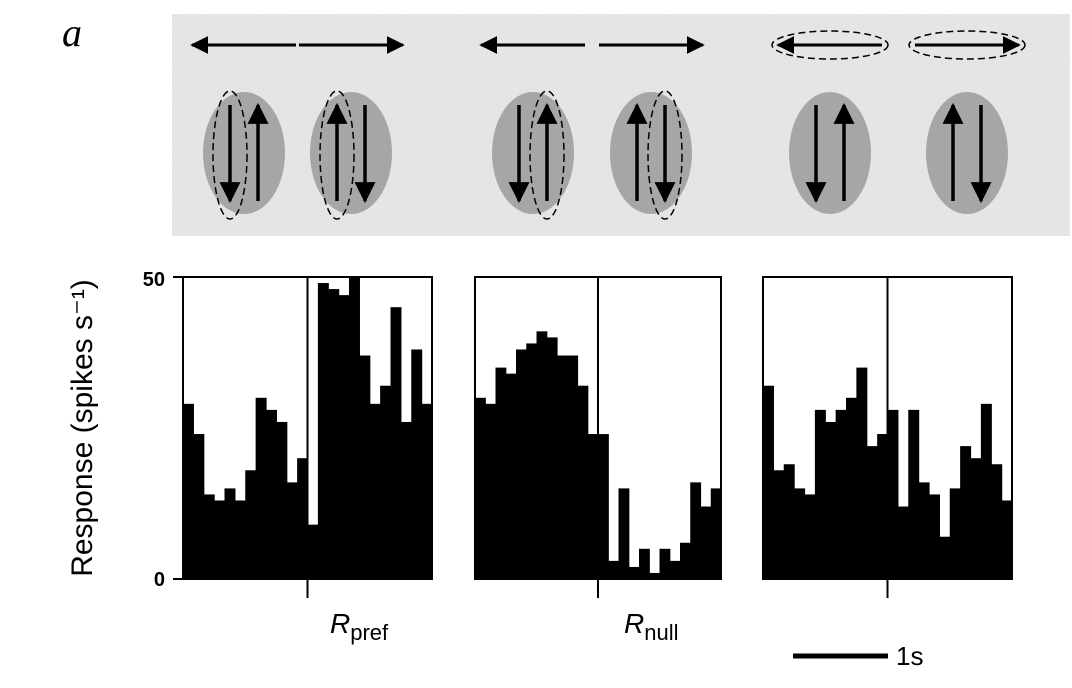 The image size is (1072, 688). I want to click on y-axis-label: Response (spikes s⁻¹), so click(82, 428).